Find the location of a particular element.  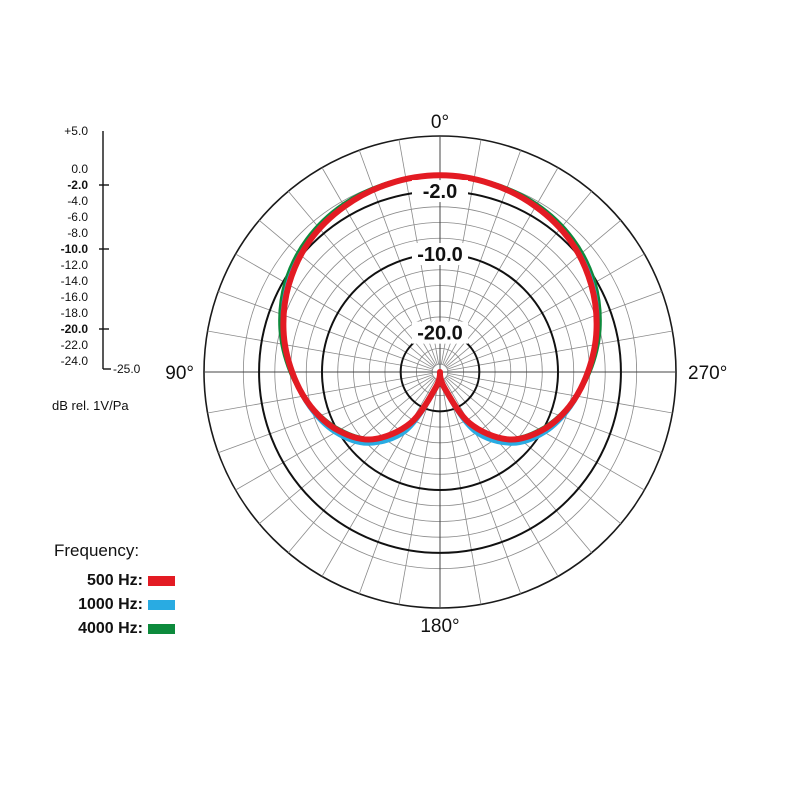

unit-label: dB rel. 1V/Pa is located at coordinates (90, 405).